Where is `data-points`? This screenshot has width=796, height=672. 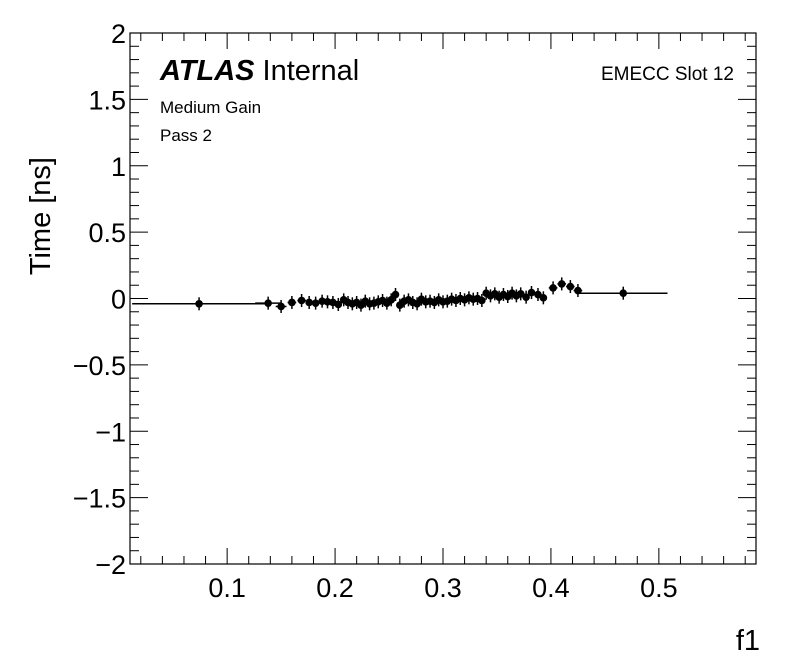
data-points is located at coordinates (400, 295).